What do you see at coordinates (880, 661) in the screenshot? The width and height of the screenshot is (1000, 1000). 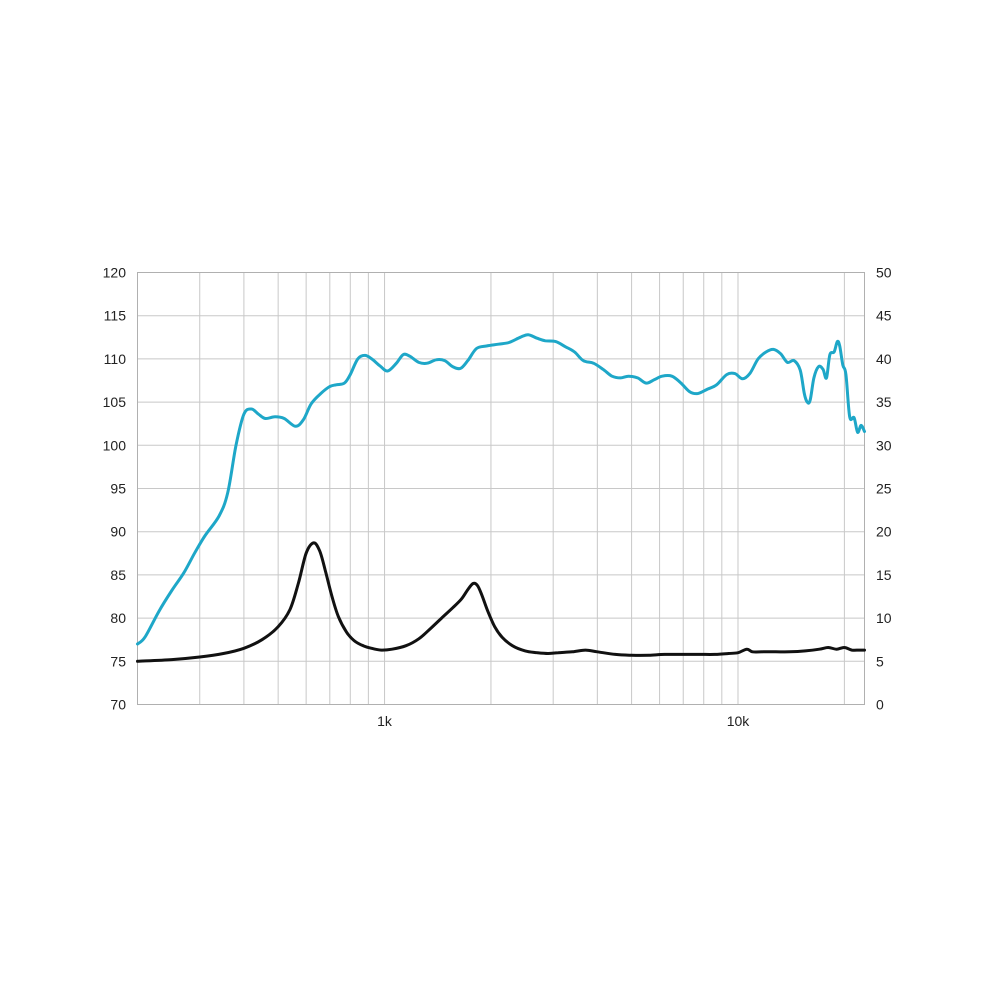 I see `right-axis-tick-label: 5` at bounding box center [880, 661].